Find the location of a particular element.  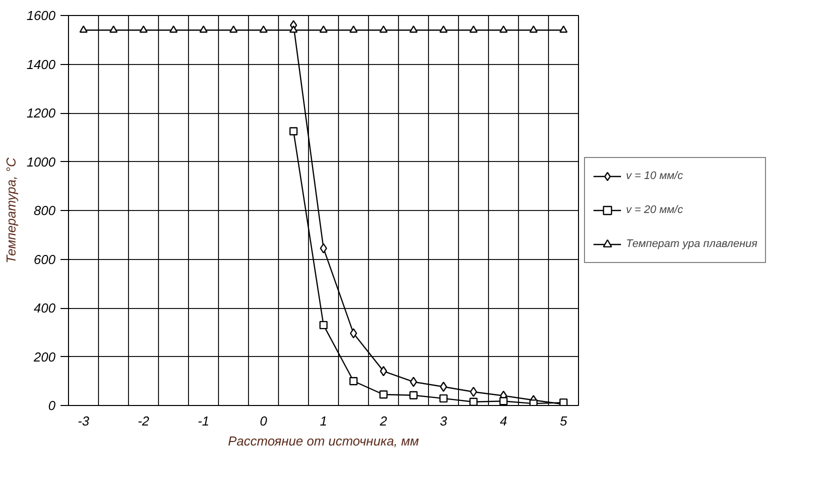

x-tick-label: 2 is located at coordinates (383, 421).